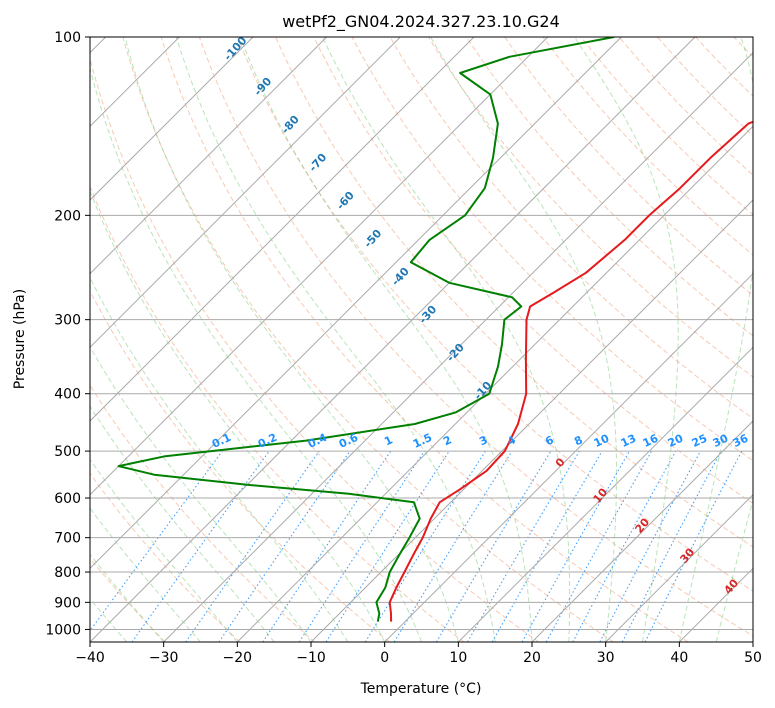 Image resolution: width=775 pixels, height=708 pixels. I want to click on y-tick-label: 500, so click(67, 452).